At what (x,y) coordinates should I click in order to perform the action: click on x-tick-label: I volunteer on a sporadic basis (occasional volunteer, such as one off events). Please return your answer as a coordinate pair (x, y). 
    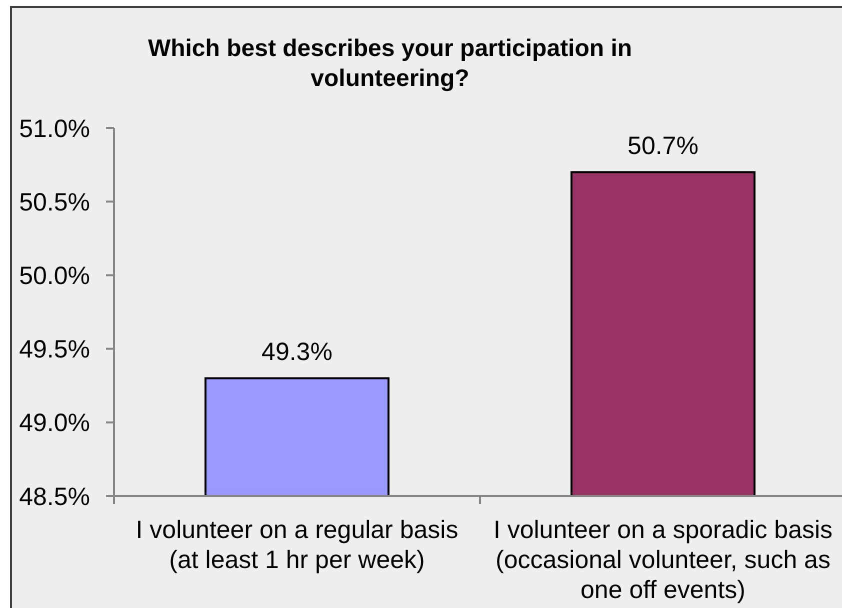
    Looking at the image, I should click on (663, 560).